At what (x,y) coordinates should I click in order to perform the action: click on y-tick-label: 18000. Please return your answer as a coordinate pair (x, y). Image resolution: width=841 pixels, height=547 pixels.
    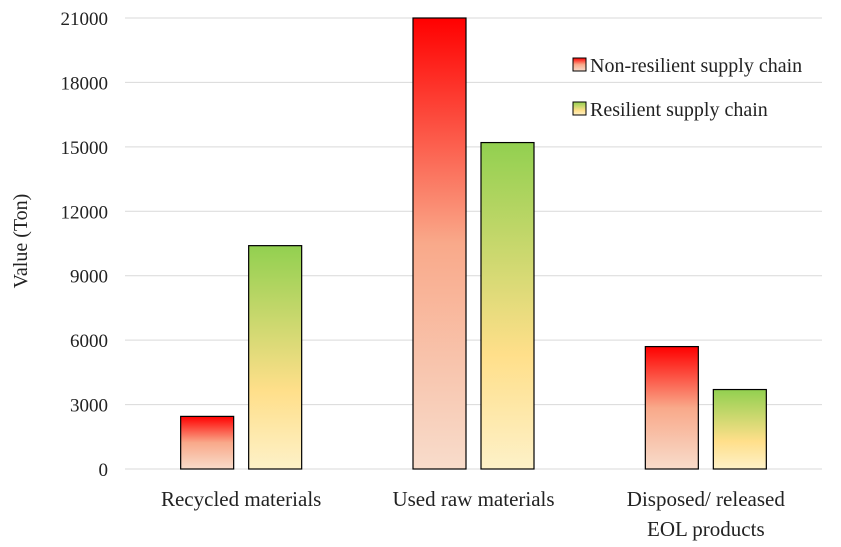
    Looking at the image, I should click on (85, 83).